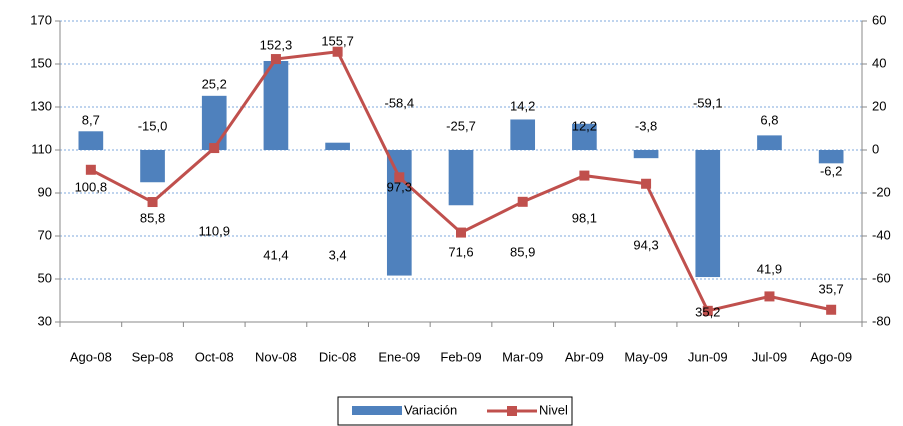 This screenshot has width=903, height=426. I want to click on data-label: 71,6, so click(460, 251).